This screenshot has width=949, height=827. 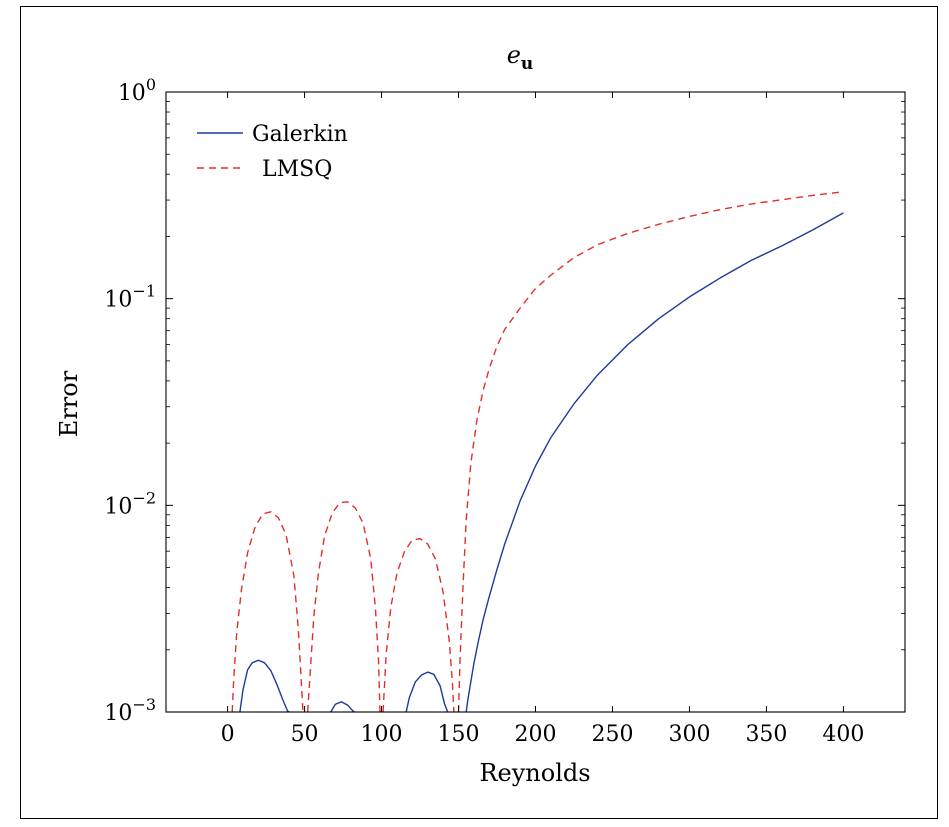 I want to click on y-tick-label: 10⁰, so click(x=137, y=90).